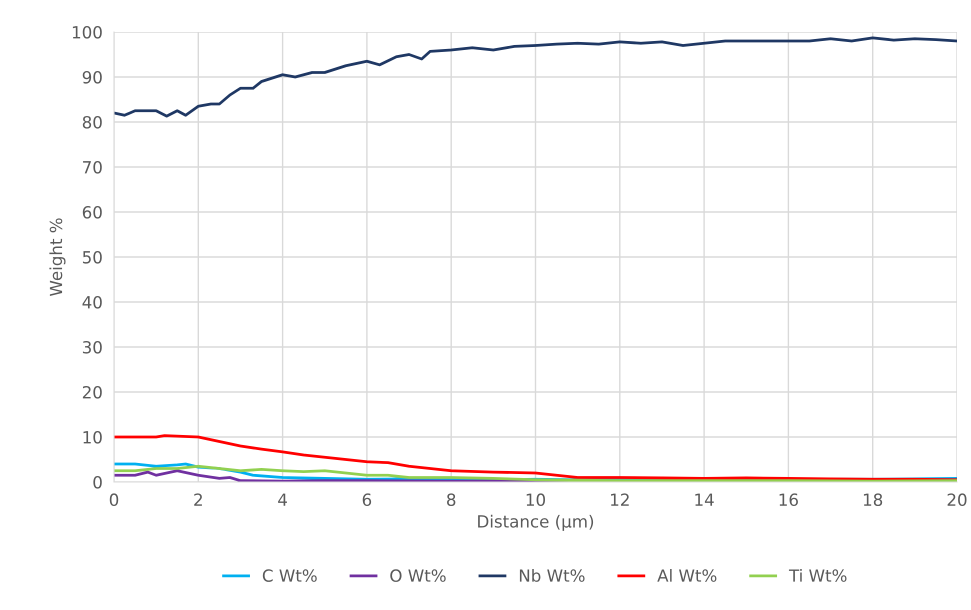 This screenshot has width=971, height=610. Describe the element at coordinates (418, 575) in the screenshot. I see `legend-label: O Wt%` at that location.